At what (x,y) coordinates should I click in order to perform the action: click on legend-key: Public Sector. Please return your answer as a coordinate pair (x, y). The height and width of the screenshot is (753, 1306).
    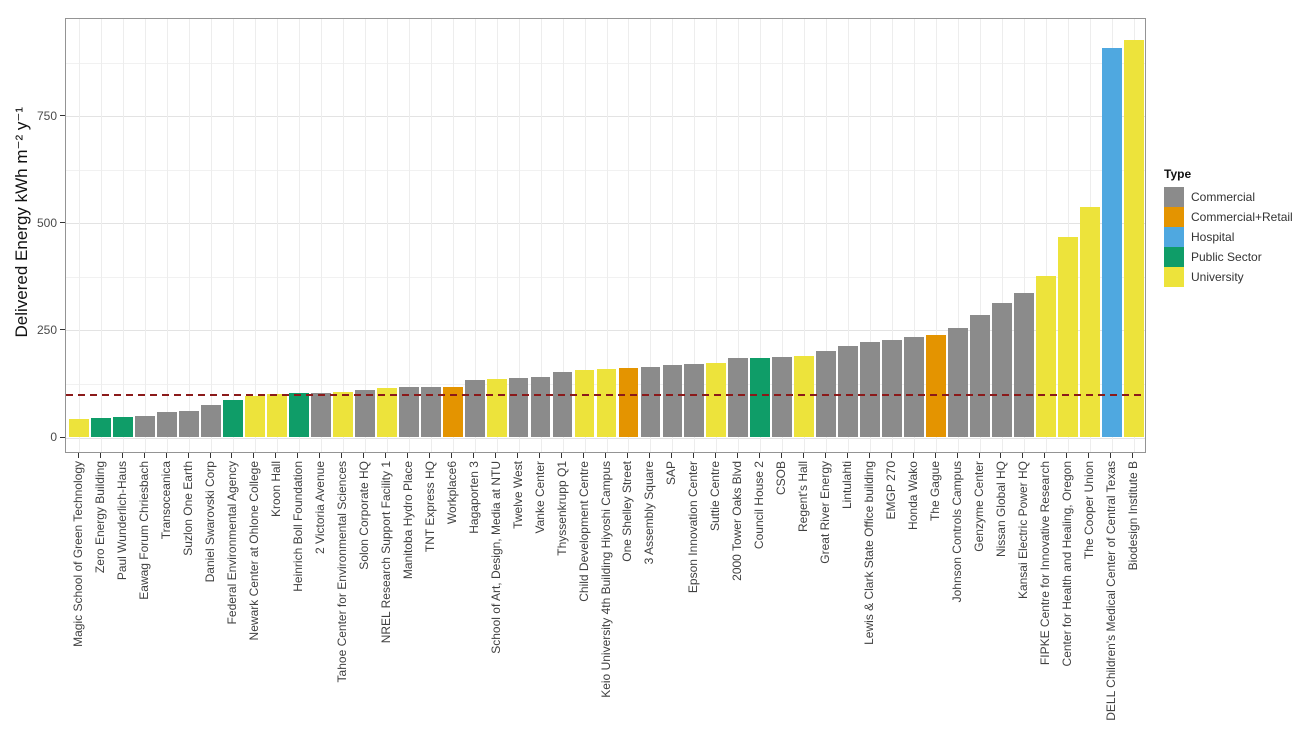
    Looking at the image, I should click on (1228, 257).